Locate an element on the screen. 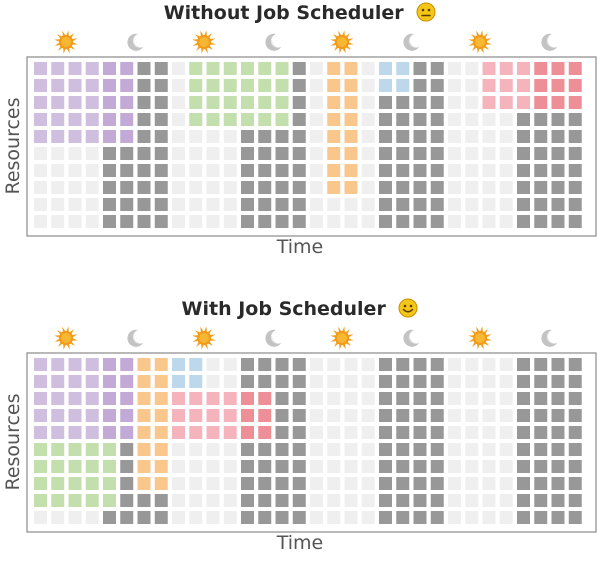 The image size is (600, 588). moon-icon is located at coordinates (549, 44).